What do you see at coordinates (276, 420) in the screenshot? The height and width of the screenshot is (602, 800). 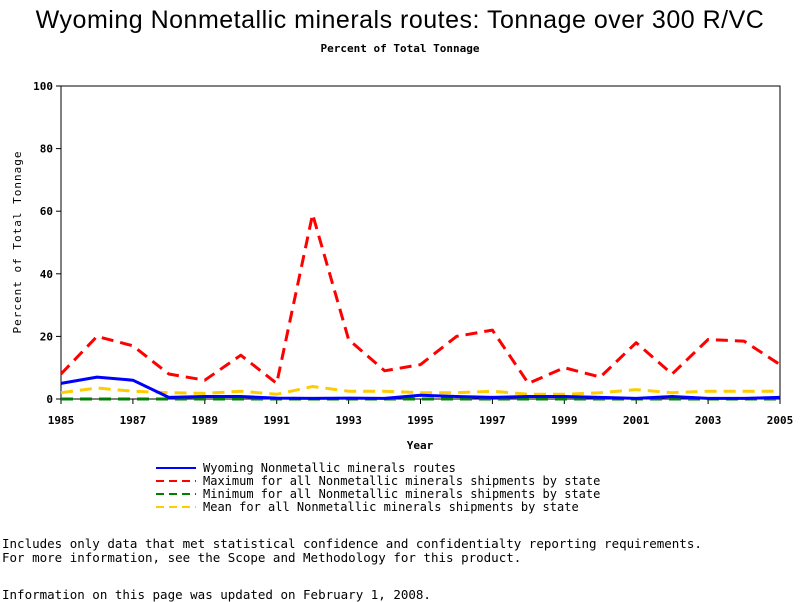 I see `x-tick-label: 1991` at bounding box center [276, 420].